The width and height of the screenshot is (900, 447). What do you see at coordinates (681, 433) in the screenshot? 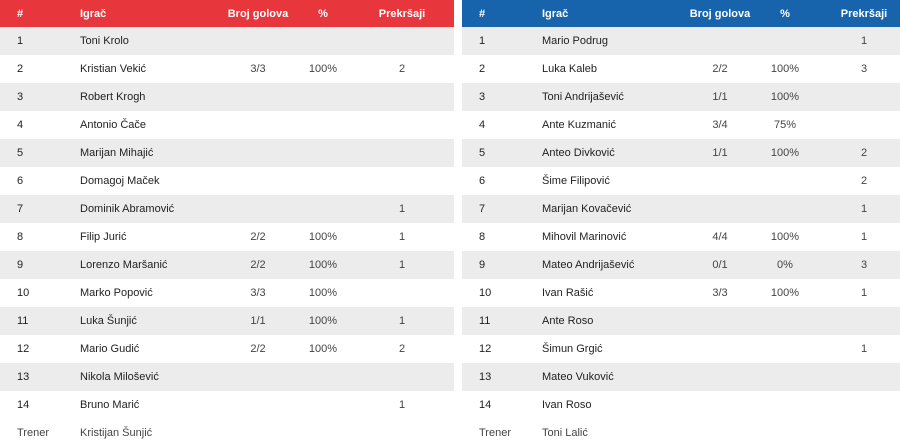
I see `coach-row: Trener Toni Lalić` at bounding box center [681, 433].